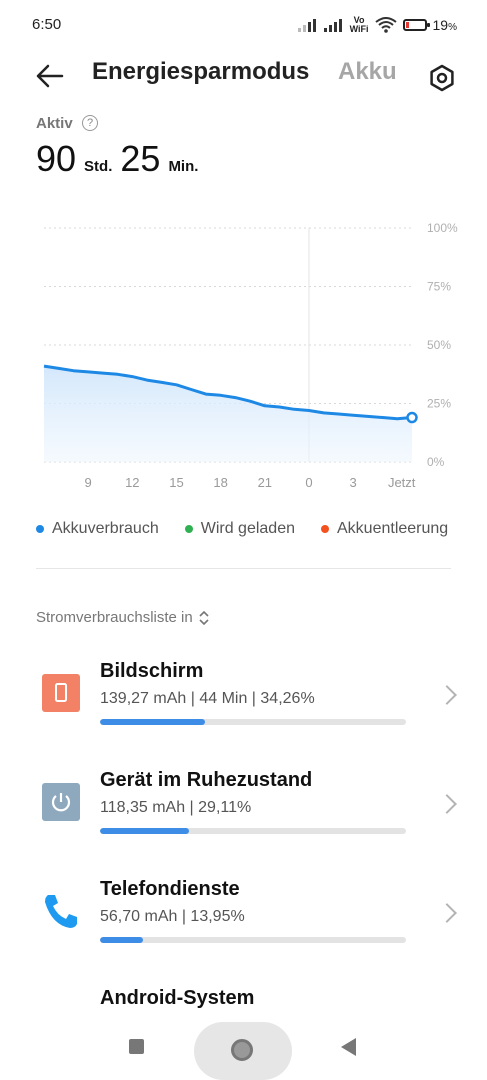 The image size is (487, 1080). I want to click on current-point-marker, so click(412, 417).